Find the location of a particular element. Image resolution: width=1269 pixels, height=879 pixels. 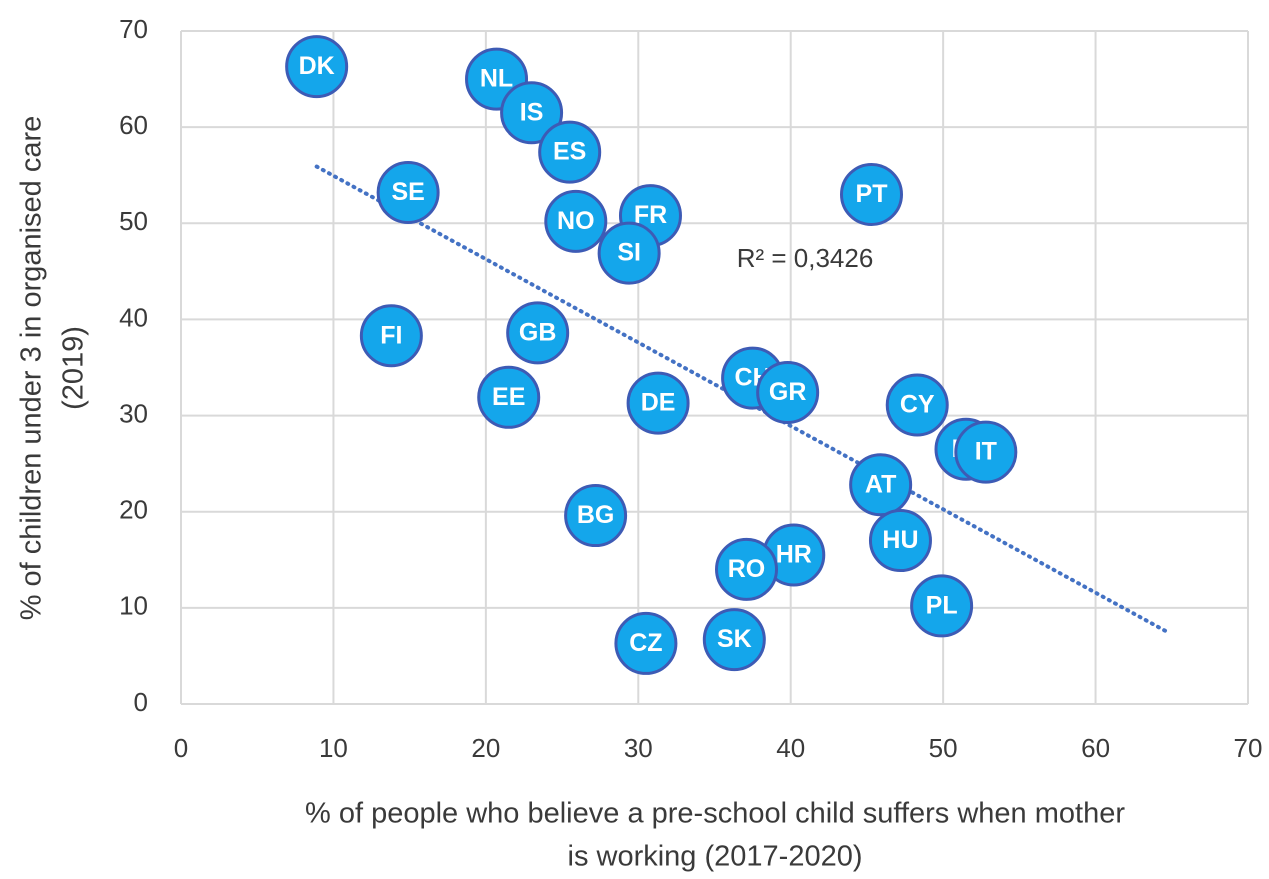

point-label: HU is located at coordinates (900, 540).